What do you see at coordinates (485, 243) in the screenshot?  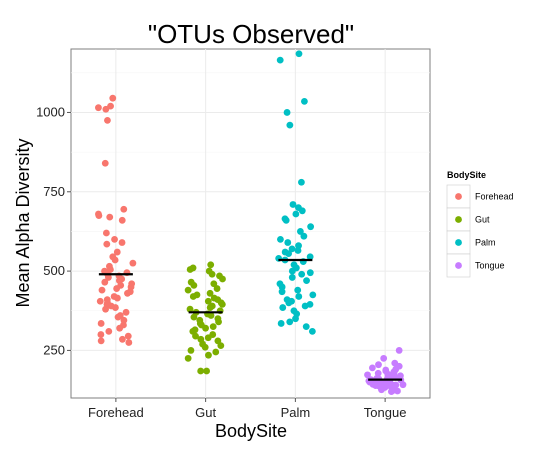 I see `legend-label: Palm` at bounding box center [485, 243].